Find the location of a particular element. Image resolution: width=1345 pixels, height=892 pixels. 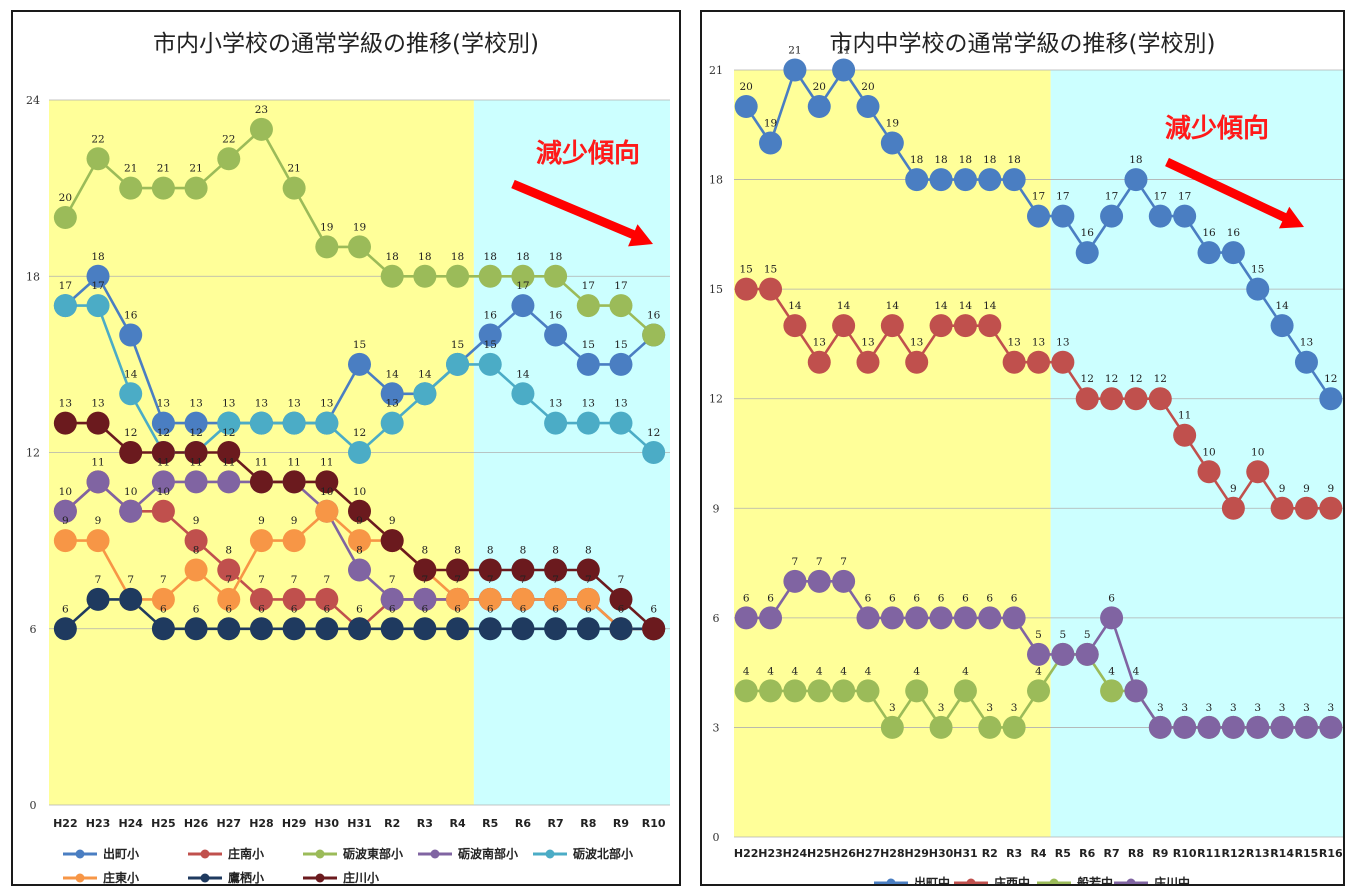

data-label: 19 is located at coordinates (326, 227).